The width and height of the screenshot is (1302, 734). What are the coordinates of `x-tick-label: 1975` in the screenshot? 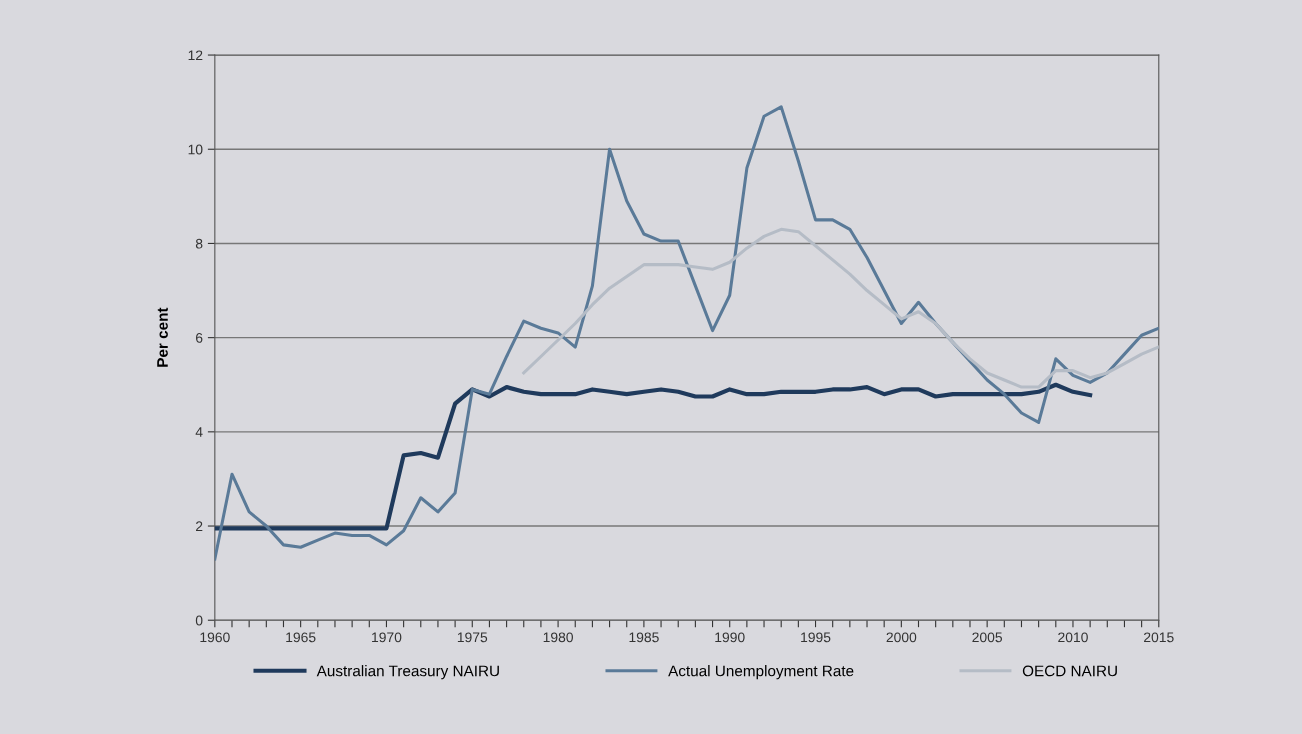 It's located at (472, 637).